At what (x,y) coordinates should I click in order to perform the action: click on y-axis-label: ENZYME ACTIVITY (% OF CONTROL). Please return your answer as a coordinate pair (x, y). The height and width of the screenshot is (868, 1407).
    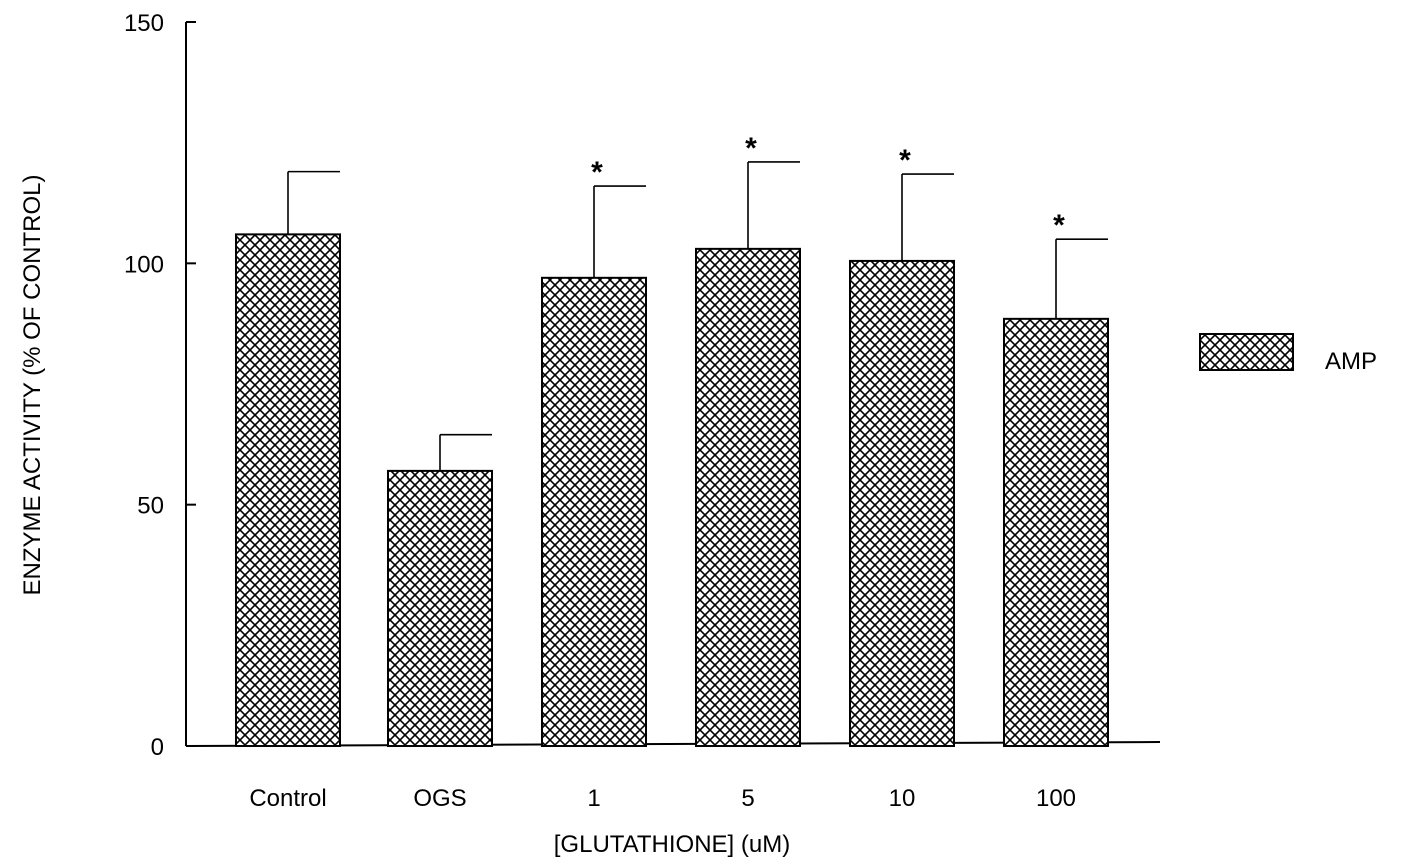
    Looking at the image, I should click on (32, 385).